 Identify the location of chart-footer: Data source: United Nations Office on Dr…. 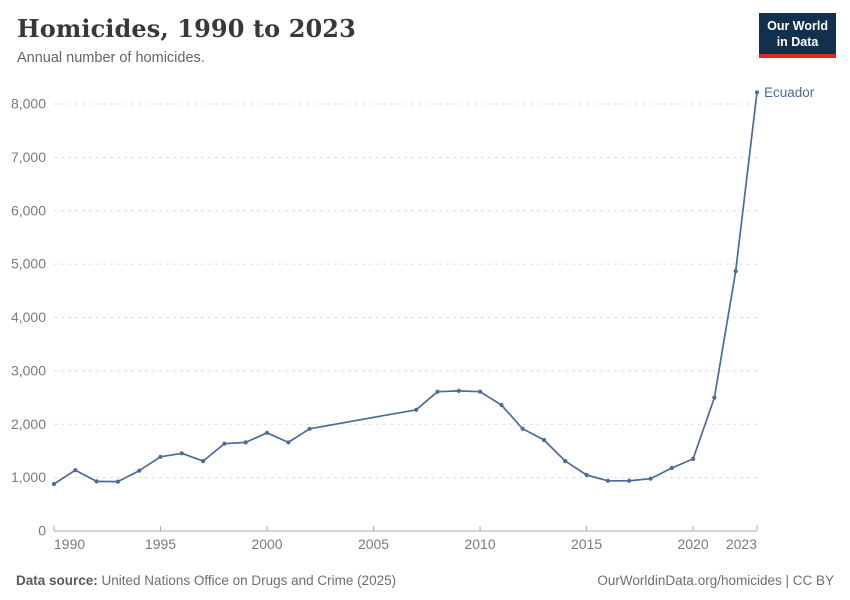
(425, 580).